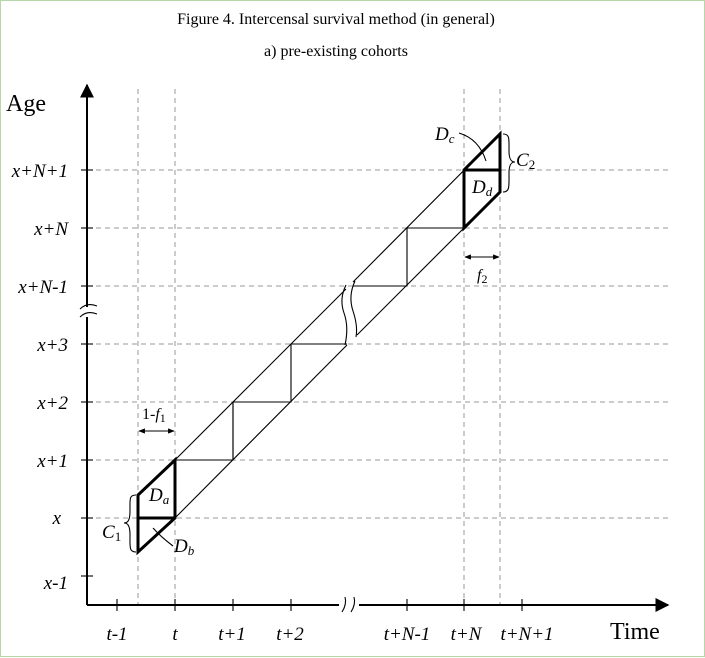  I want to click on x-tick-label: t+N-1, so click(407, 634).